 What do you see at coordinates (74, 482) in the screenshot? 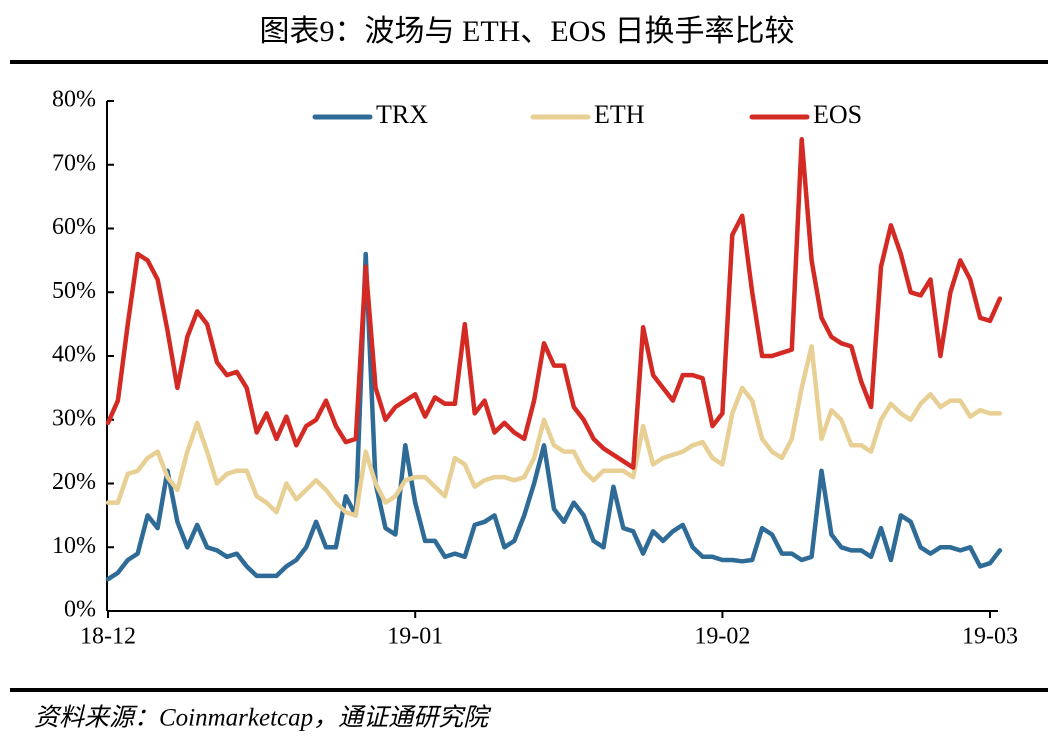
I see `y-tick-label: 20%` at bounding box center [74, 482].